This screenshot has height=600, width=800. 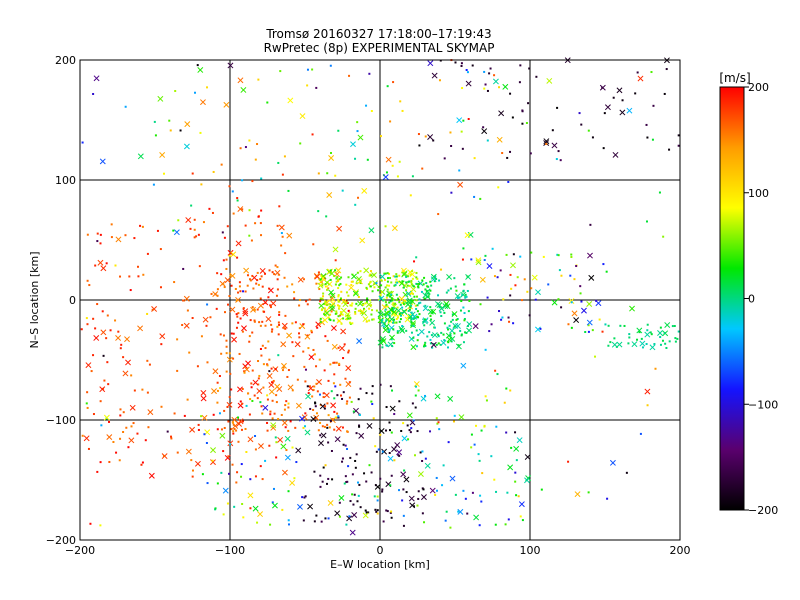 What do you see at coordinates (61, 540) in the screenshot?
I see `y-tick-label: −200` at bounding box center [61, 540].